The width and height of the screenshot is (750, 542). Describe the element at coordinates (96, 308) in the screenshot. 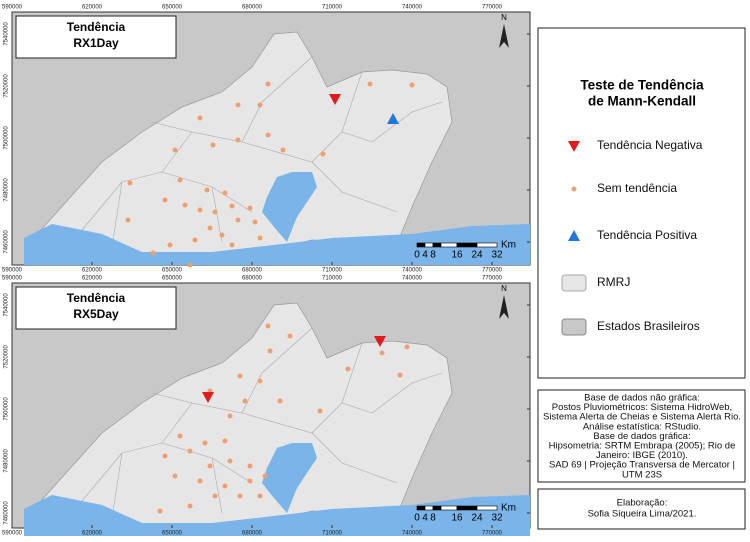

I see `map-title-box` at that location.